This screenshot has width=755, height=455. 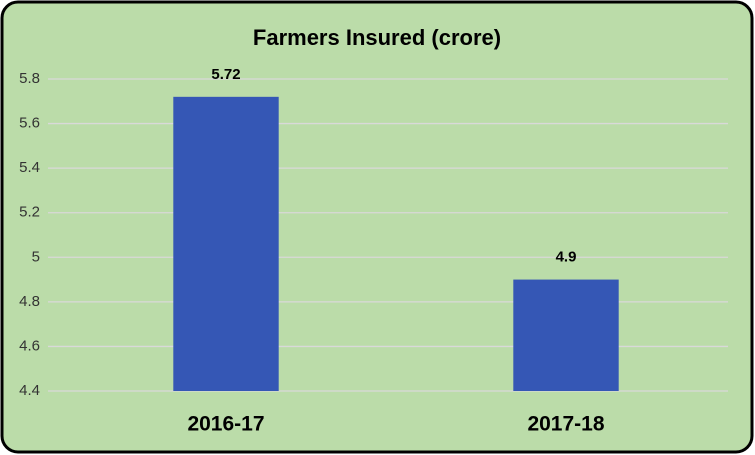 What do you see at coordinates (566, 257) in the screenshot?
I see `data-label: 4.9` at bounding box center [566, 257].